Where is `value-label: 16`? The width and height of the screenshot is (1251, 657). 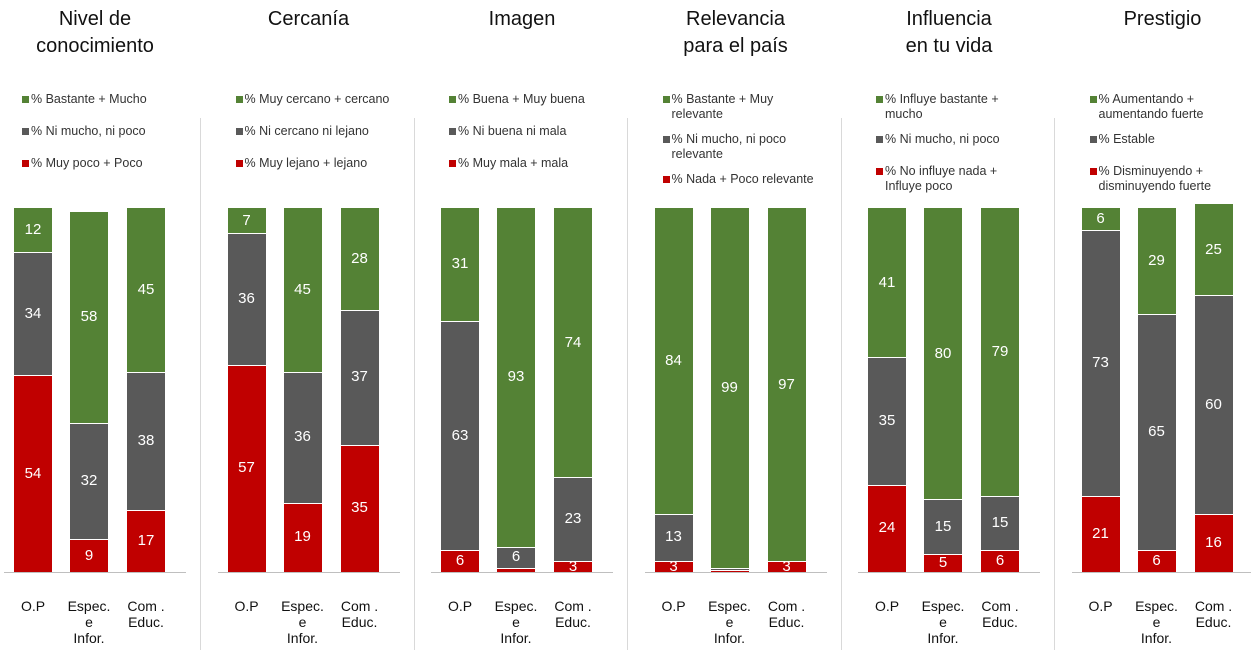
value-label: 16 is located at coordinates (1213, 542).